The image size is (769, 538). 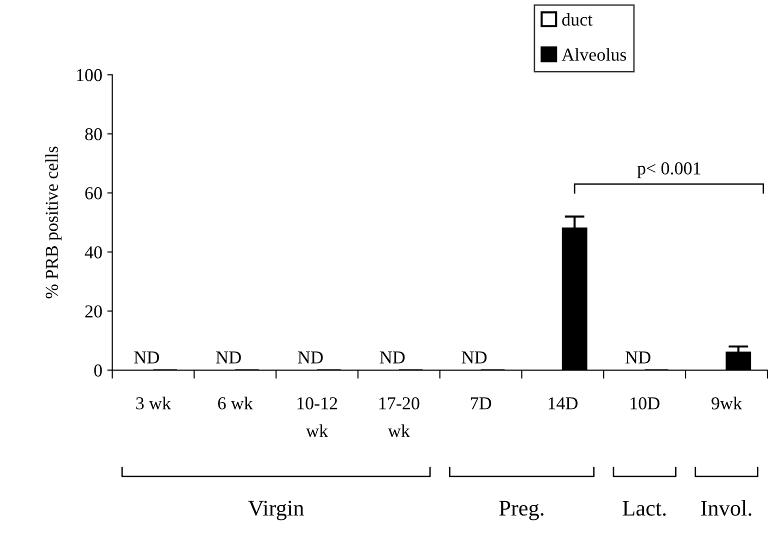 I want to click on y-axis-title: % PRB positive cells, so click(x=53, y=222).